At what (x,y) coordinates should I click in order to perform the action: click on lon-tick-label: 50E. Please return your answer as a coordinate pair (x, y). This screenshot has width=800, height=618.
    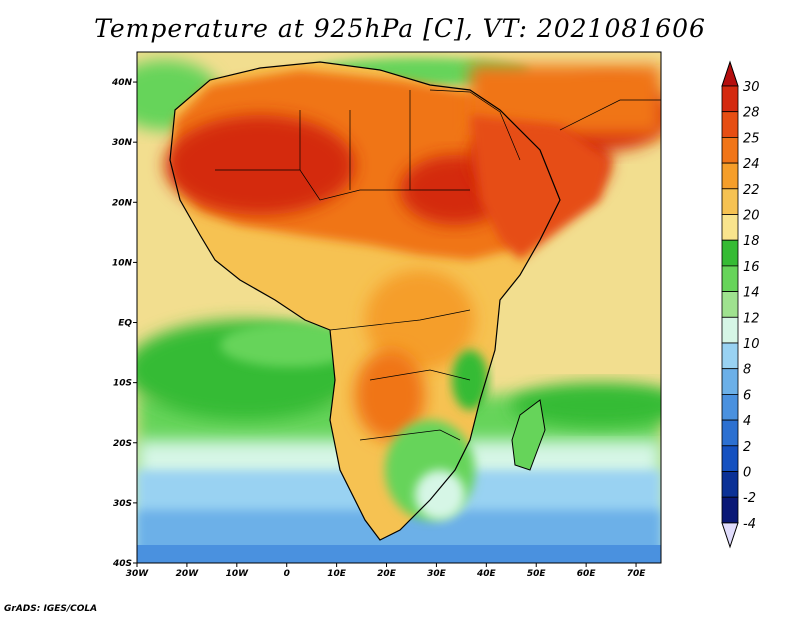
    Looking at the image, I should click on (537, 574).